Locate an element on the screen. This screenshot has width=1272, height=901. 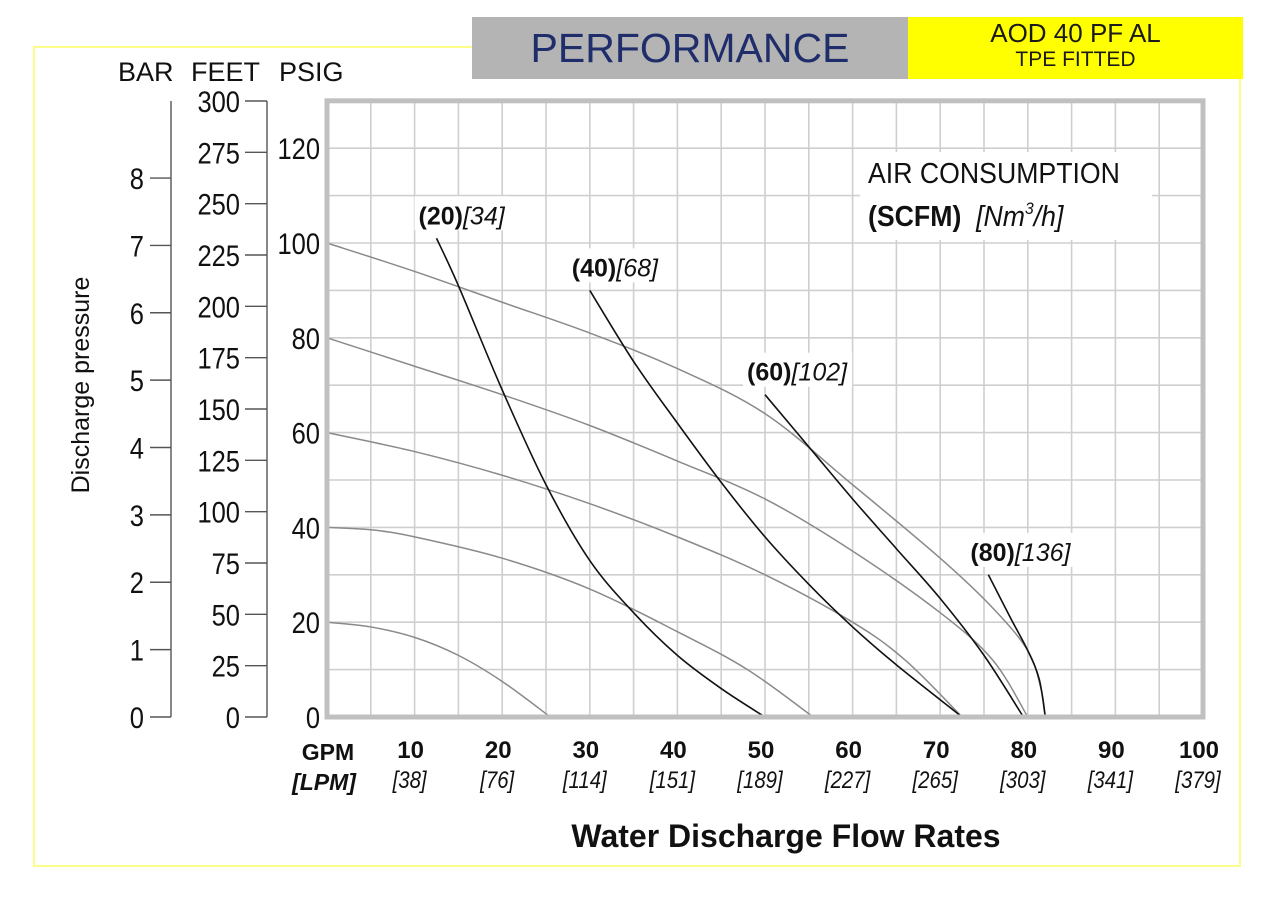
x-tick-lpm: [38] is located at coordinates (410, 779).